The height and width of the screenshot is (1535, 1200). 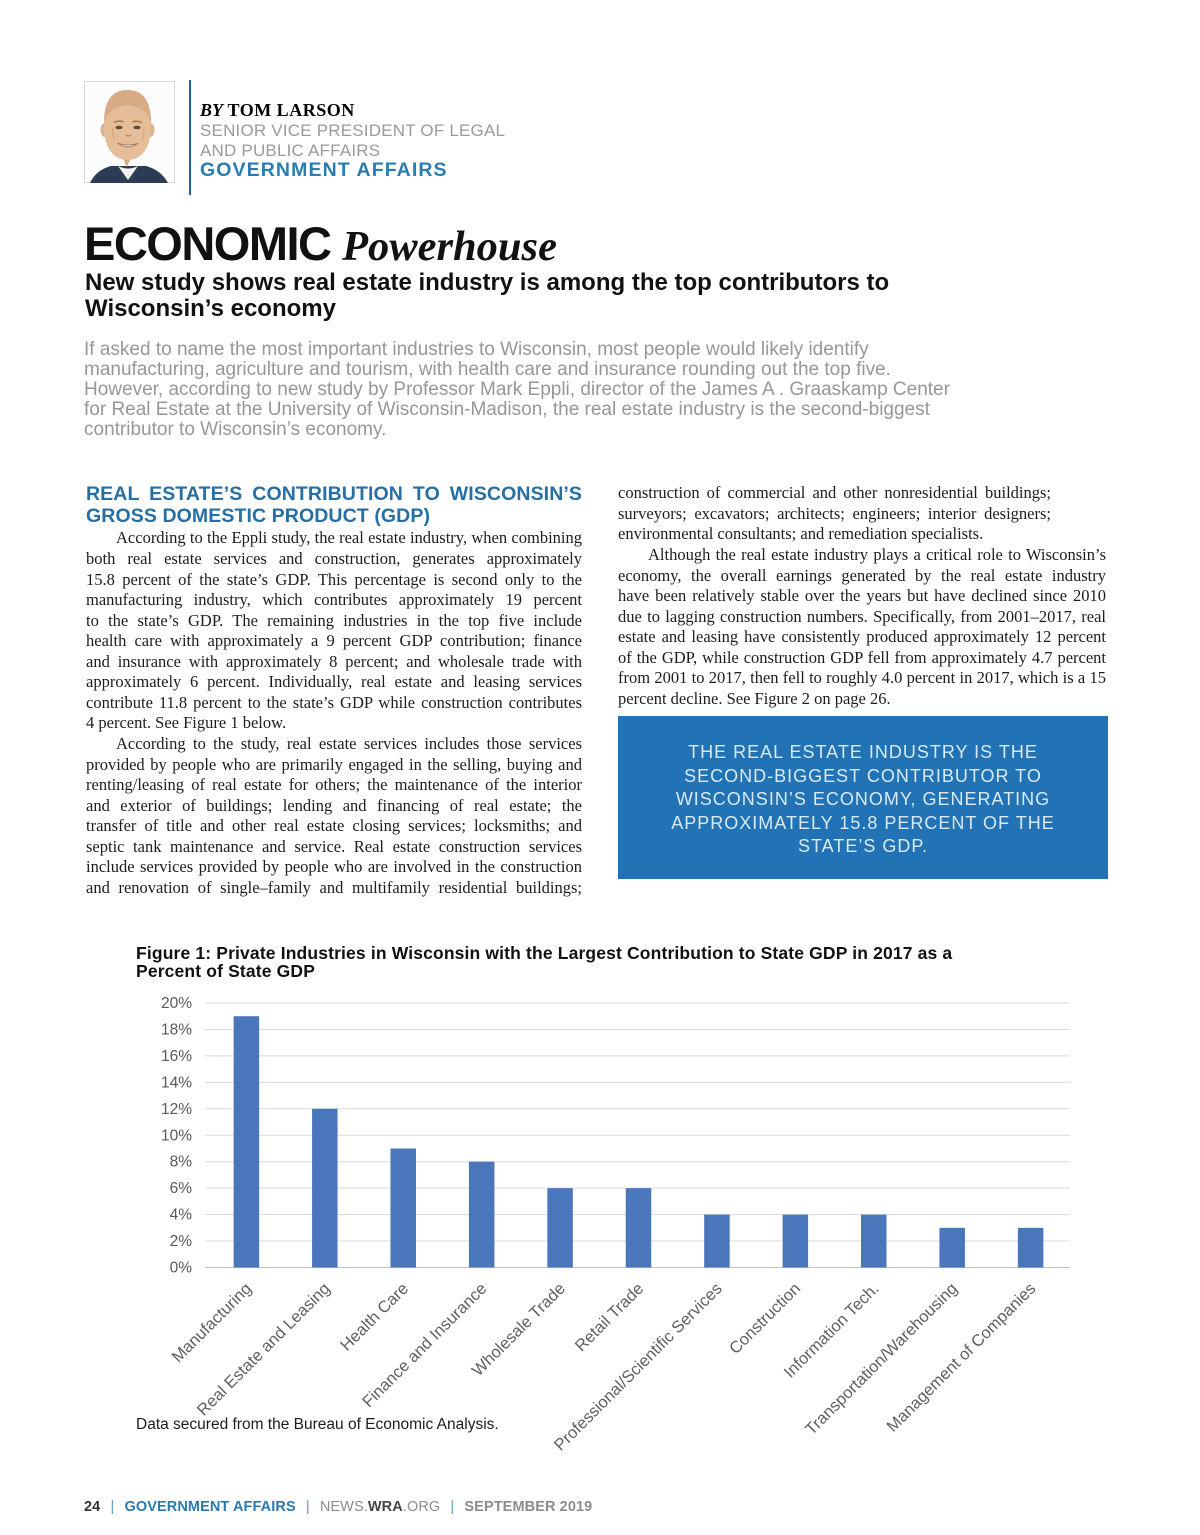 What do you see at coordinates (212, 1323) in the screenshot?
I see `svg-text: Manufacturing` at bounding box center [212, 1323].